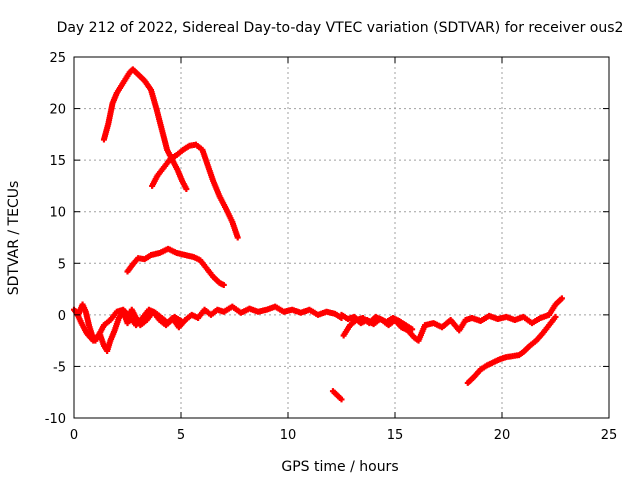 This screenshot has width=640, height=480. I want to click on y-tick-label: -5, so click(59, 367).